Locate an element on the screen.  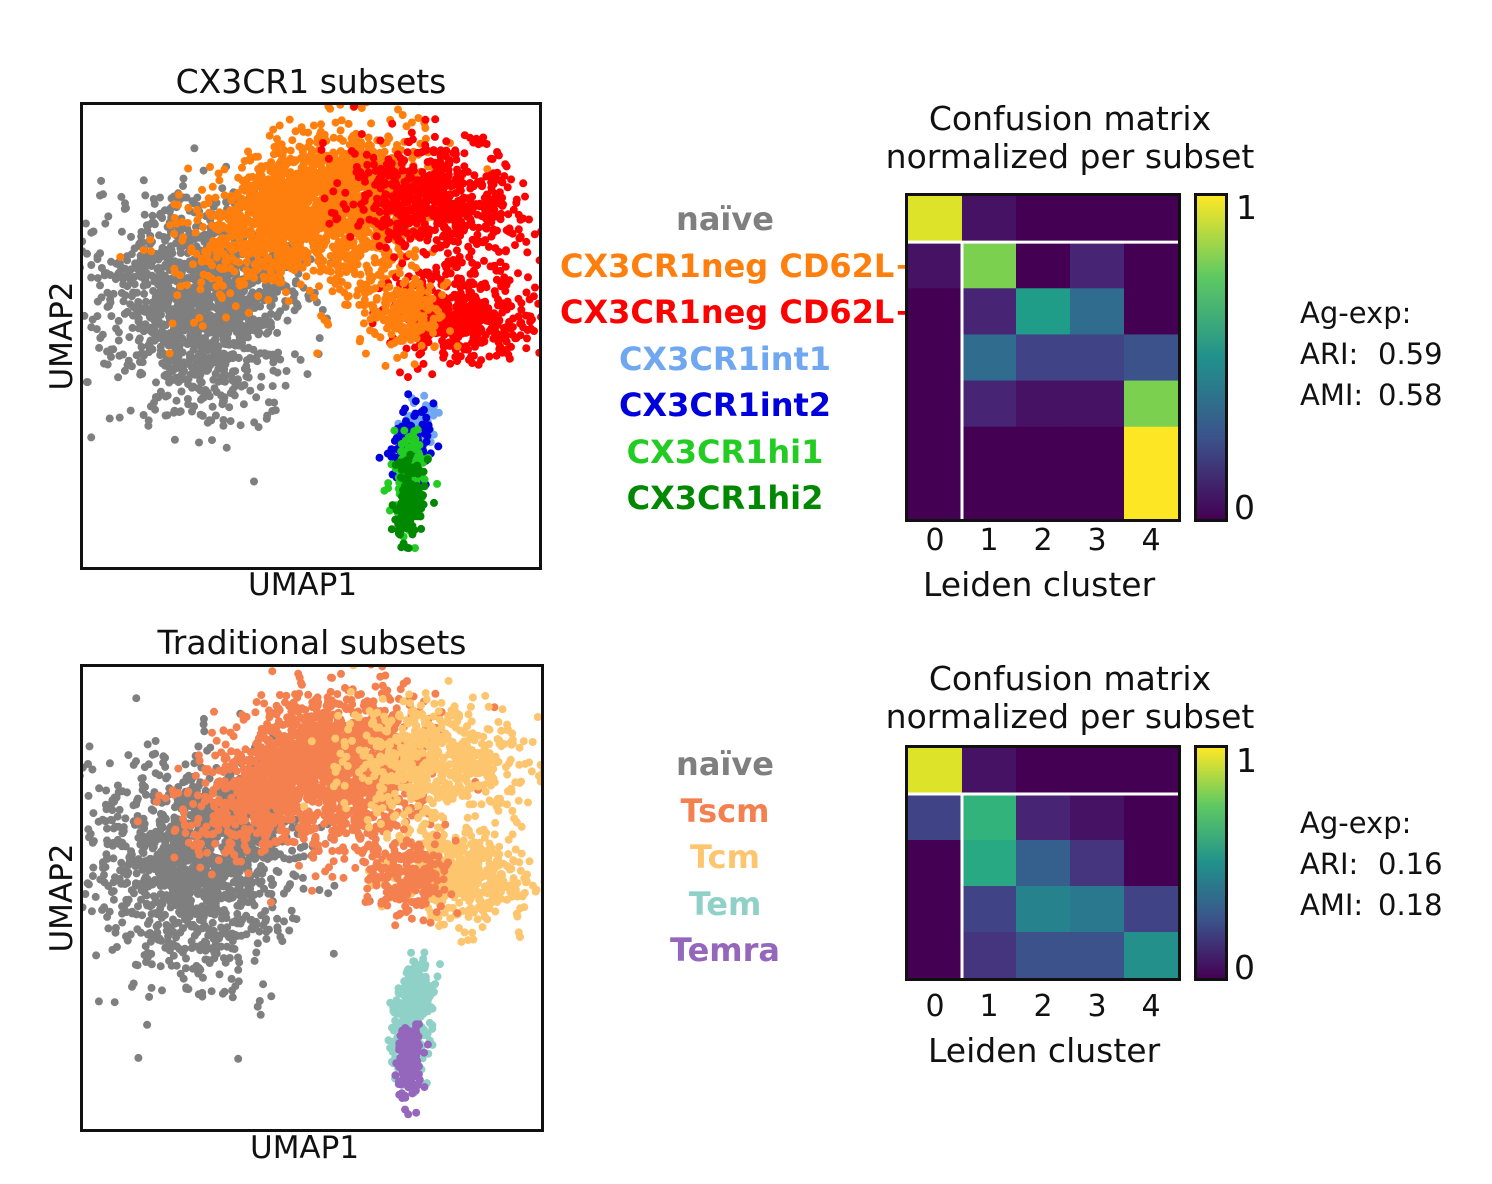
cm-bottom-colorbar-min: 0 is located at coordinates (1244, 967).